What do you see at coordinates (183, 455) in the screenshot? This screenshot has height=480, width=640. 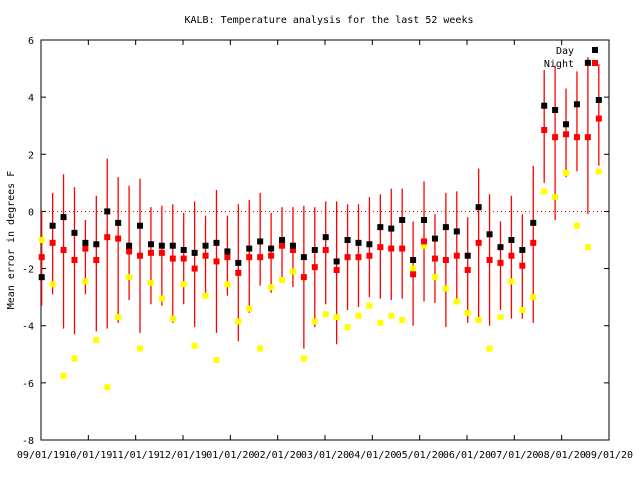 I see `x-tick-label: 12/01/19` at bounding box center [183, 455].